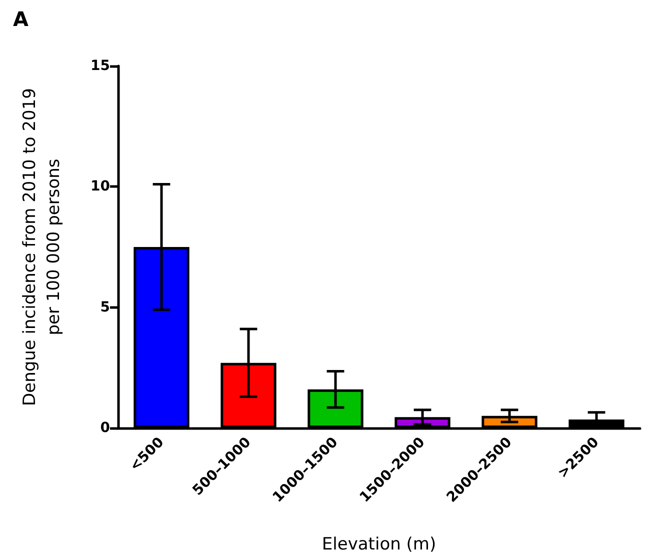  What do you see at coordinates (379, 544) in the screenshot?
I see `x-axis-title: Elevation (m)` at bounding box center [379, 544].